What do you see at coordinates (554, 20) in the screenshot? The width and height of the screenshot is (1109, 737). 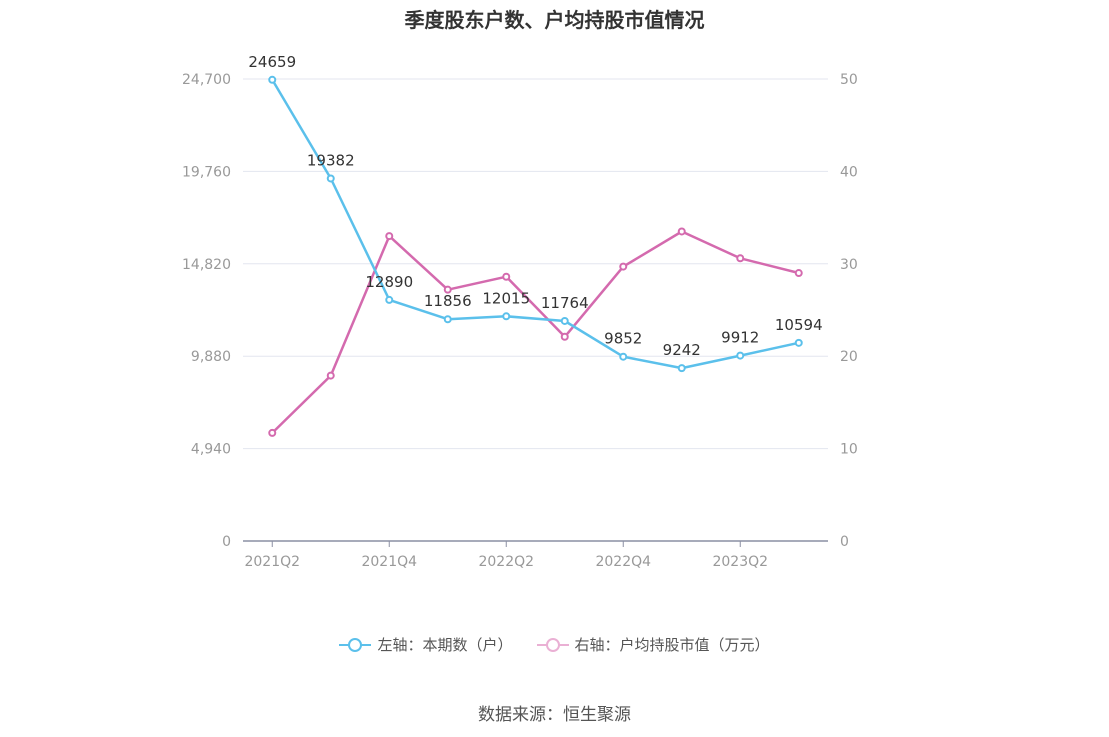 I see `chart-title: 季度股东户数、户均持股市值情况` at bounding box center [554, 20].